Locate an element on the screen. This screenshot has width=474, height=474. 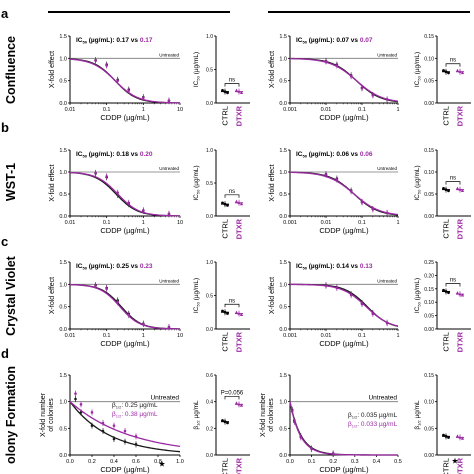
y-axis-title: of colonies is located at coordinates (51, 415).